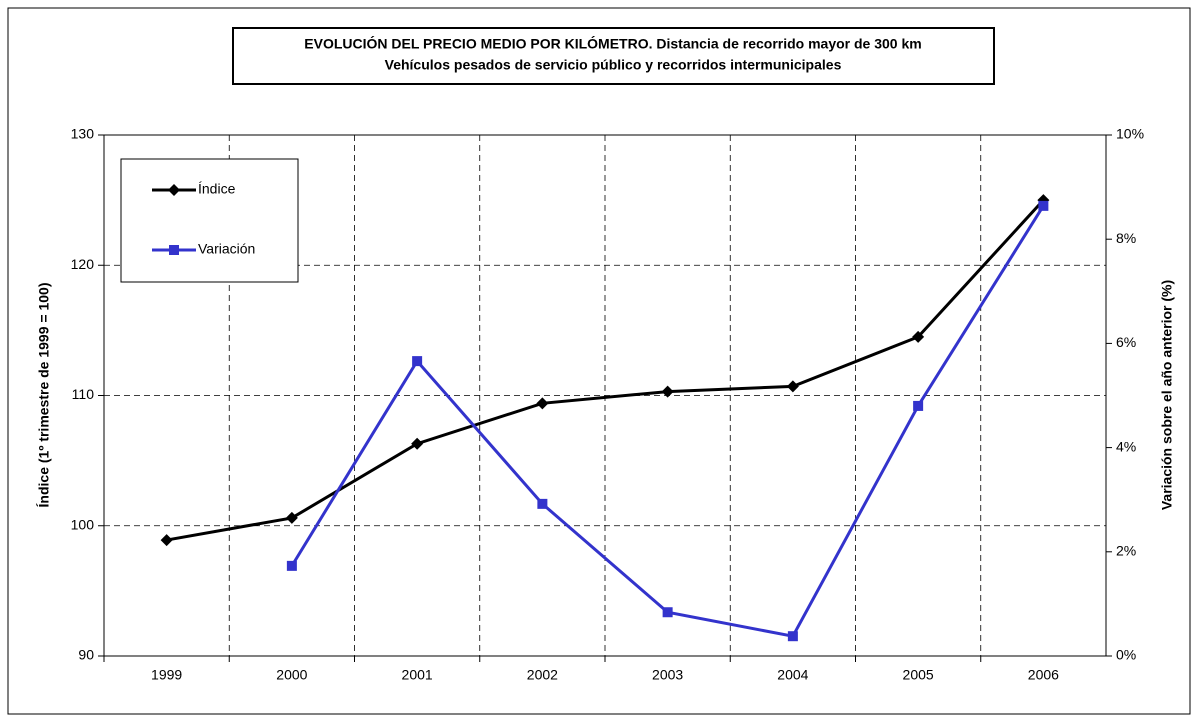 The image size is (1199, 722). Describe the element at coordinates (1126, 342) in the screenshot. I see `y2-tick-label: 6%` at that location.